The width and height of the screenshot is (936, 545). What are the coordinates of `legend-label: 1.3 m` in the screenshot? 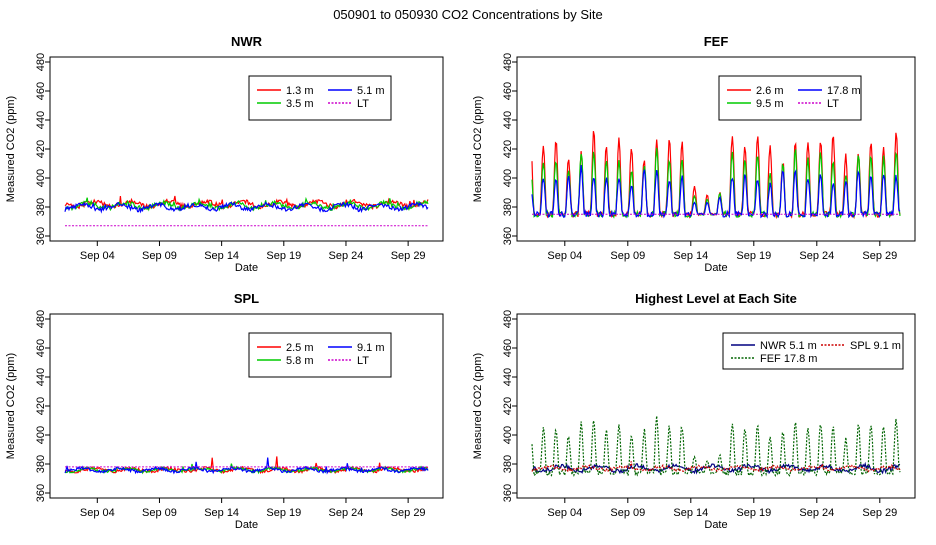 It's located at (300, 91).